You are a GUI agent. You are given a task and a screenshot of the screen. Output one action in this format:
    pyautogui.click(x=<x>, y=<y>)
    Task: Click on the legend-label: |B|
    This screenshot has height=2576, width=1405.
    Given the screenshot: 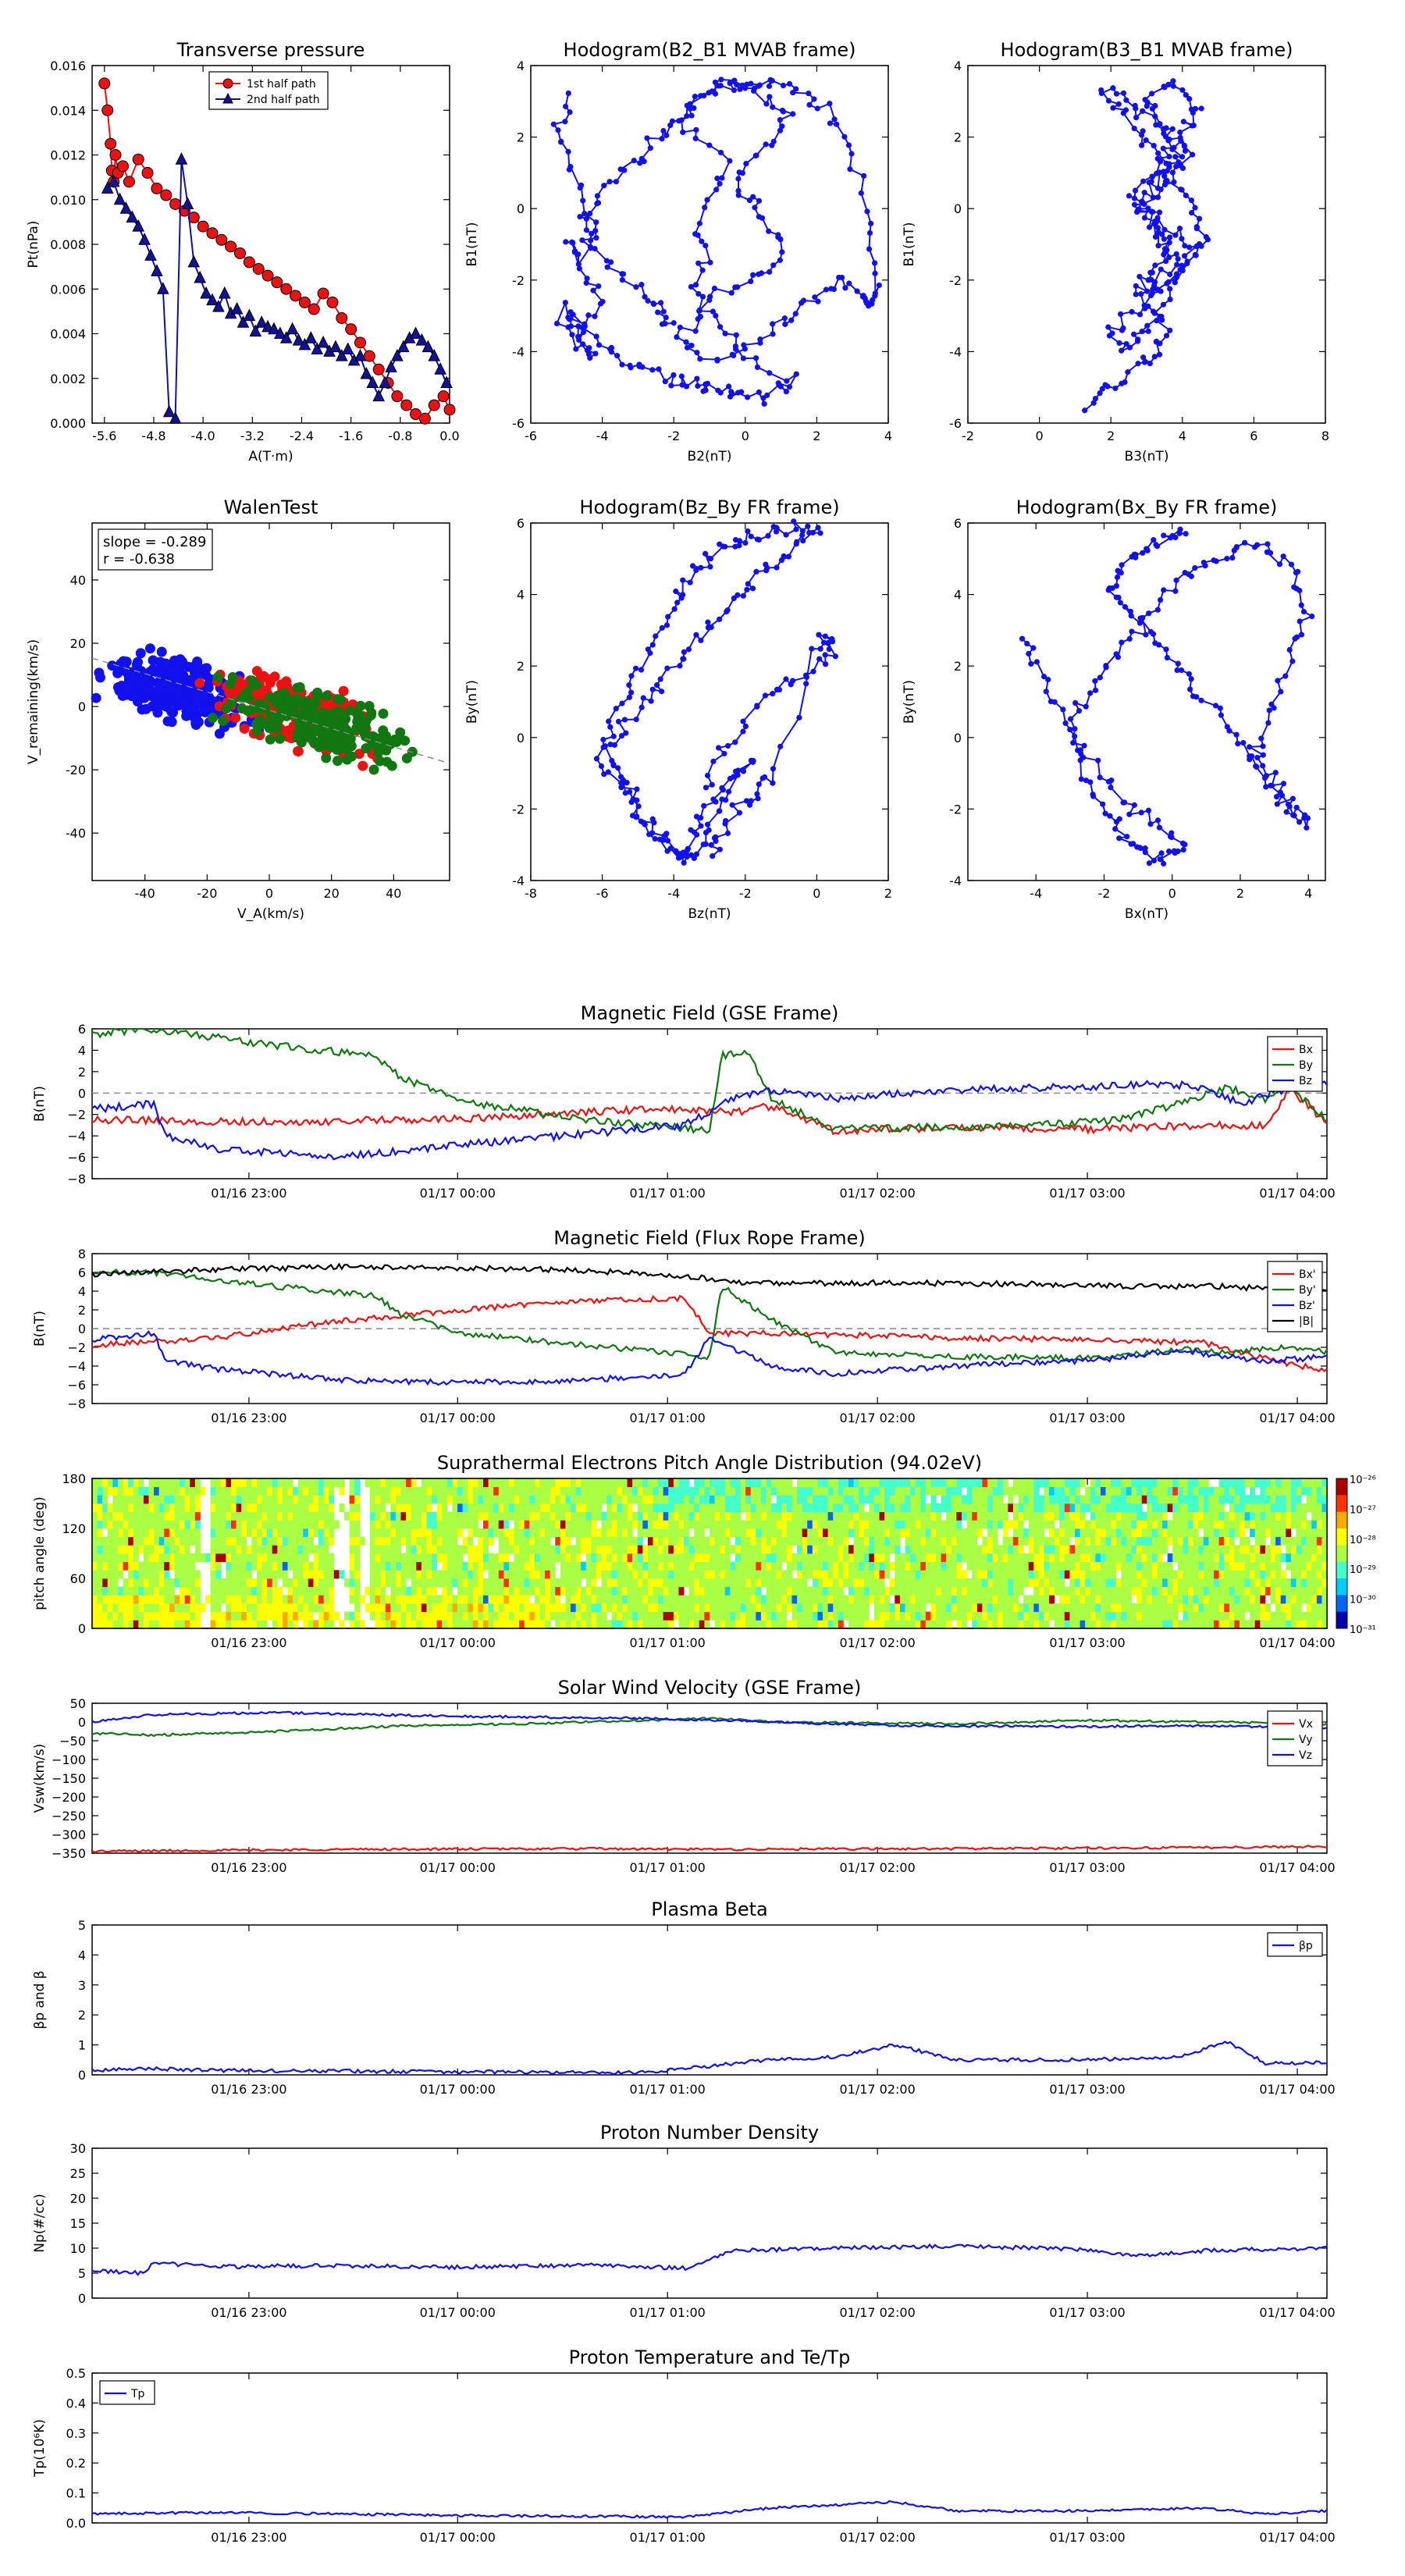 What is the action you would take?
    pyautogui.click(x=1306, y=1321)
    